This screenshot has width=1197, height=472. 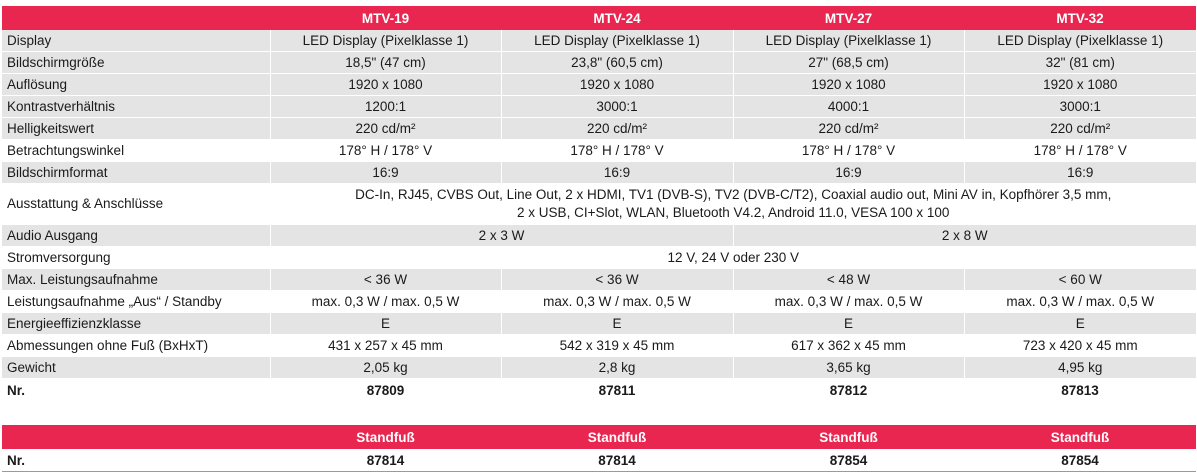 What do you see at coordinates (732, 257) in the screenshot?
I see `strom-value: 12 V, 24 V oder 230 V` at bounding box center [732, 257].